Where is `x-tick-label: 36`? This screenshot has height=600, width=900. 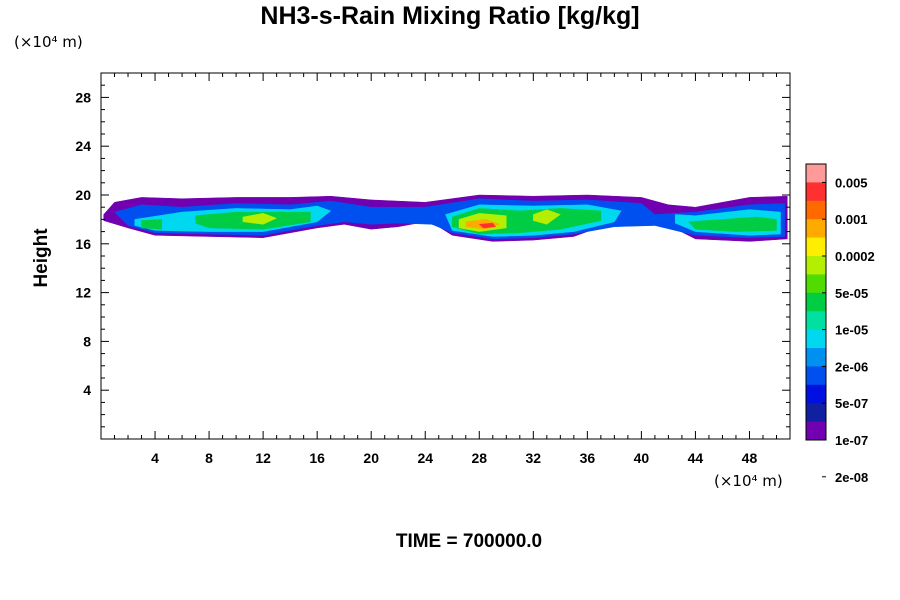
x-tick-label: 36 is located at coordinates (588, 458).